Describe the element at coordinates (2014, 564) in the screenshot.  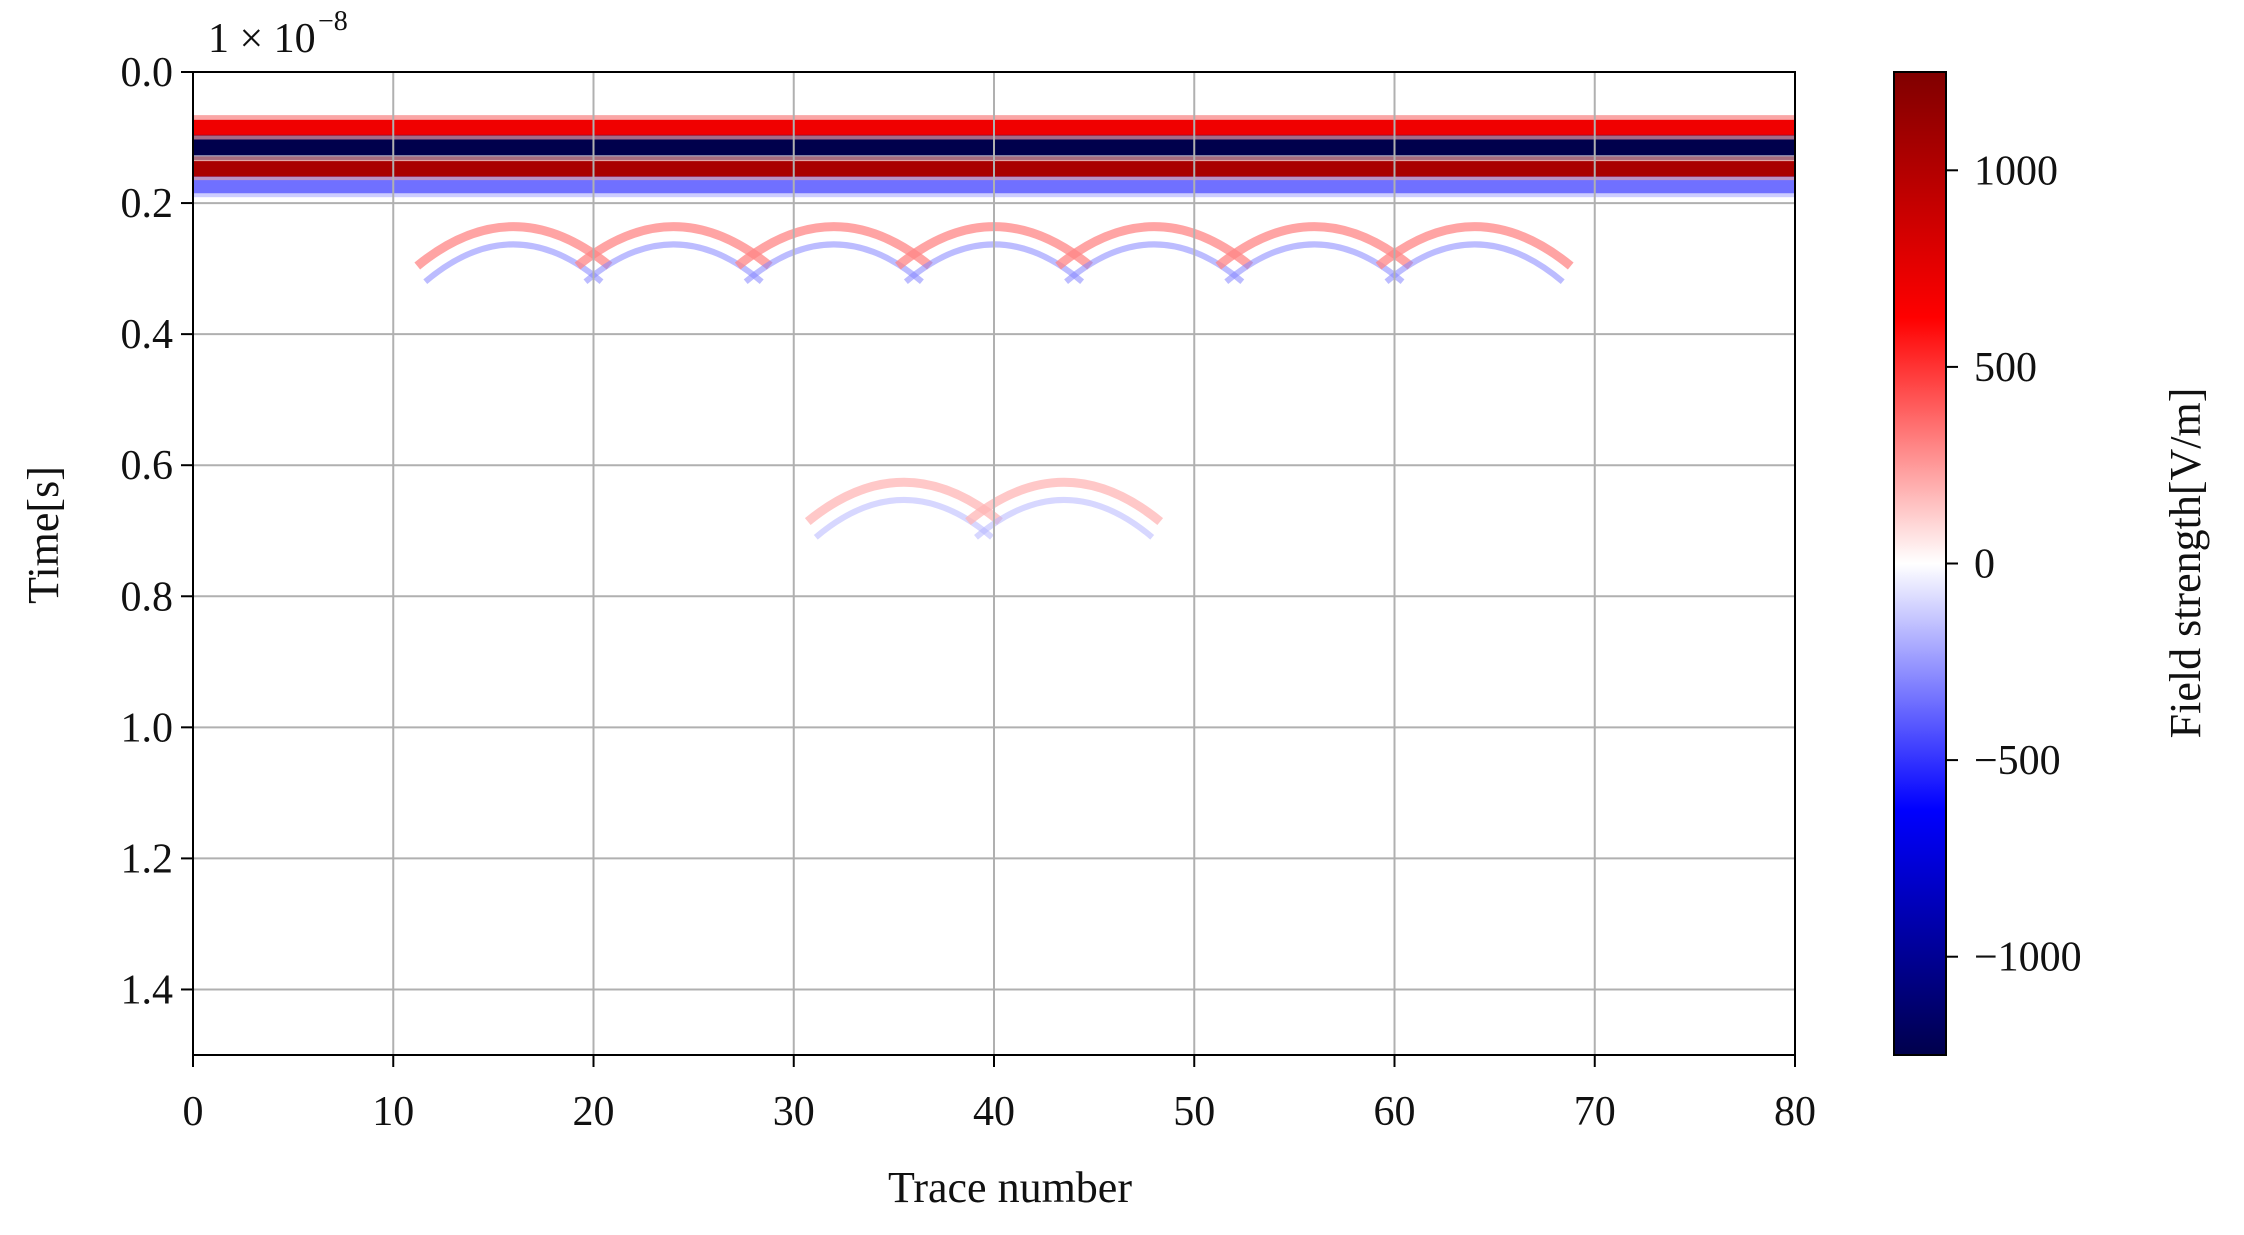
I see `colorbar-ticks: 1000 500 0 −500 −1000` at that location.